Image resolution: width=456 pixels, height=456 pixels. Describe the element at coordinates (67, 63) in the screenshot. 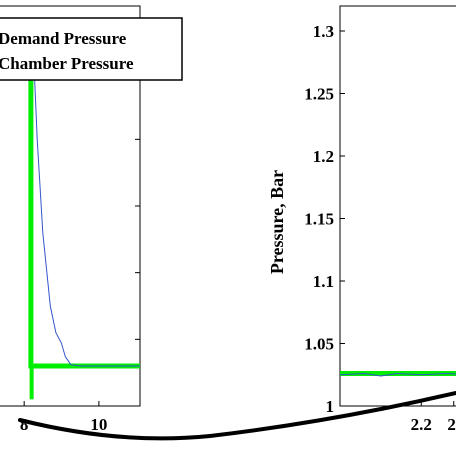

I see `legend-label-chamber: Chamber Pressure` at that location.